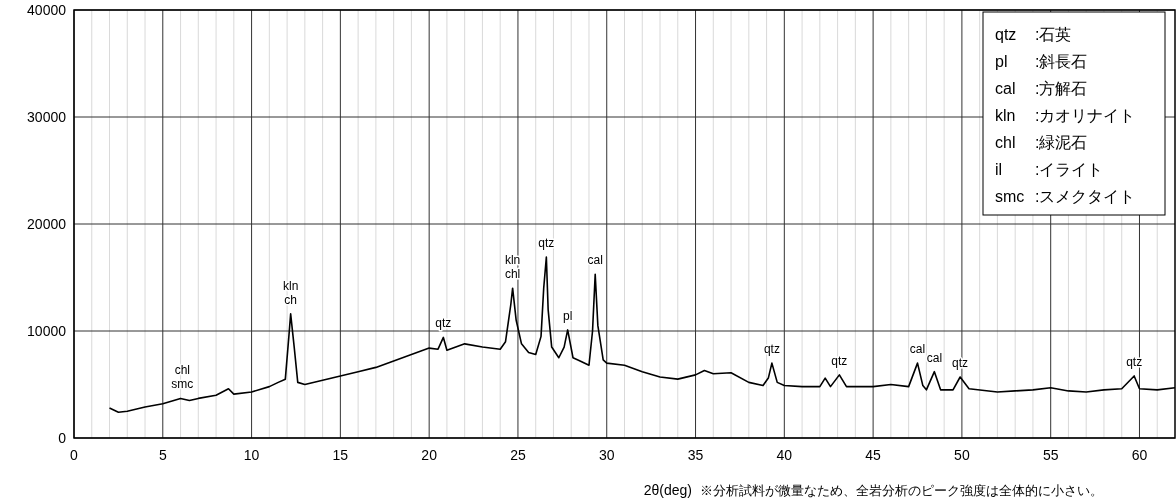 This screenshot has width=1176, height=504. Describe the element at coordinates (1065, 115) in the screenshot. I see `text: kln :カオリナイト` at that location.